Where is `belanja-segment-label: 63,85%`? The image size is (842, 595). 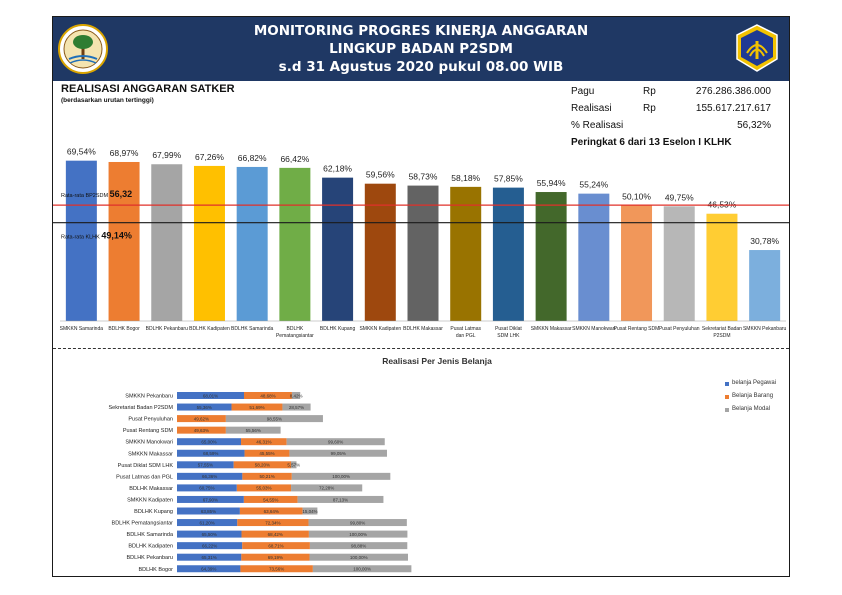 belanja-segment-label: 63,85% is located at coordinates (208, 511).